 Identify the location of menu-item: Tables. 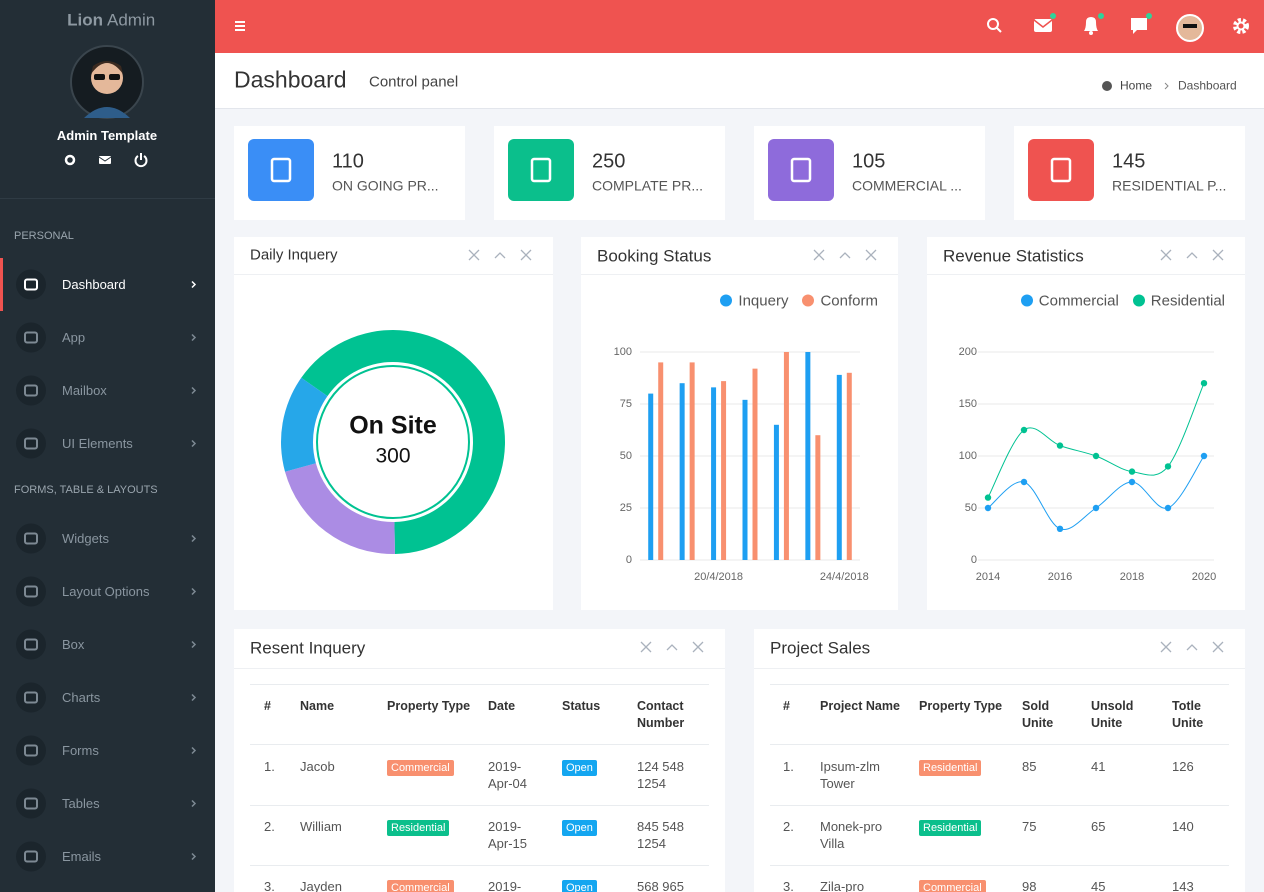
(81, 803).